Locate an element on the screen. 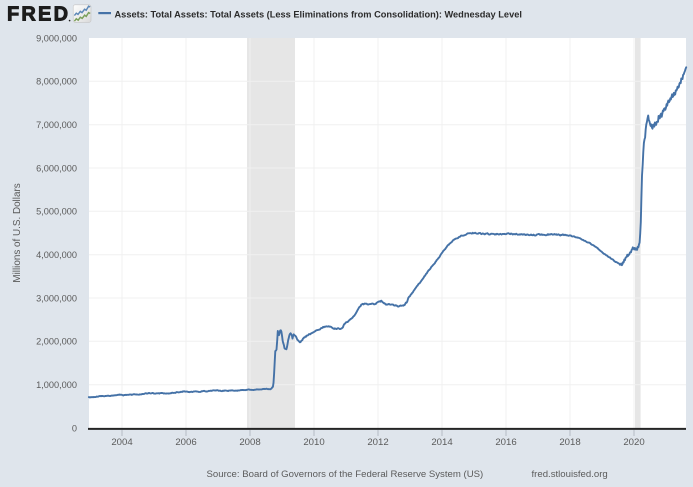  svg-text: 8,000,000 is located at coordinates (56, 82).